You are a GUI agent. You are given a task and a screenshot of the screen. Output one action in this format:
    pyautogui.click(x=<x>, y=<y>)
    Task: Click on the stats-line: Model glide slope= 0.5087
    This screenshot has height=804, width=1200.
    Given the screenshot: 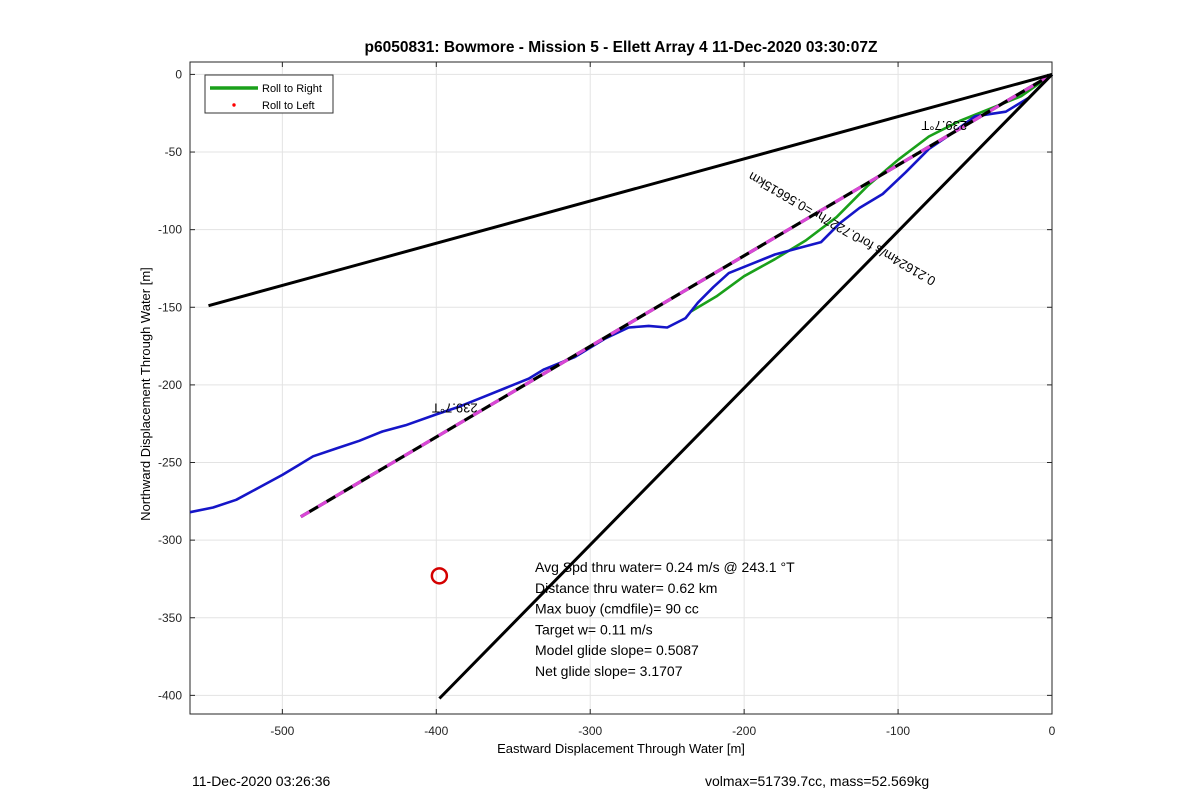 What is the action you would take?
    pyautogui.click(x=617, y=650)
    